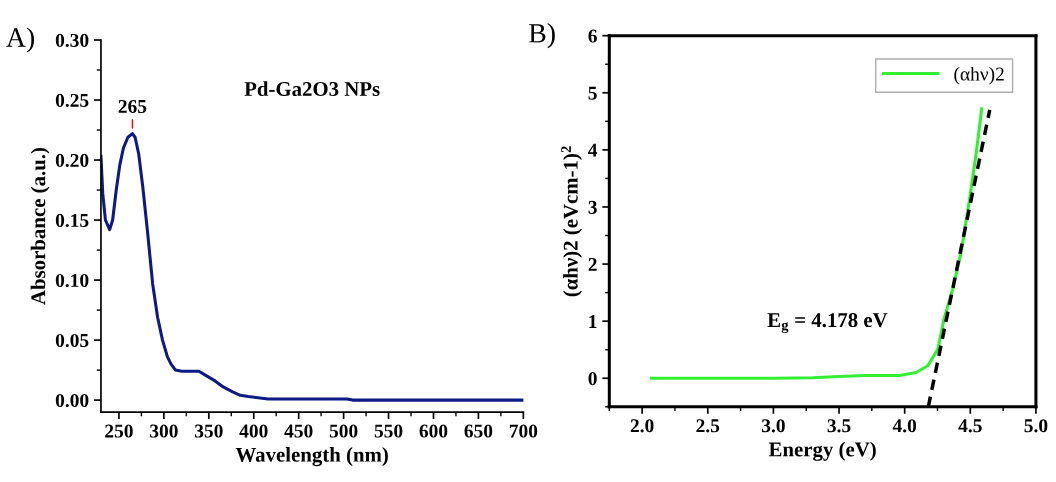  What do you see at coordinates (72, 340) in the screenshot?
I see `y-tick-label: 0.05` at bounding box center [72, 340].